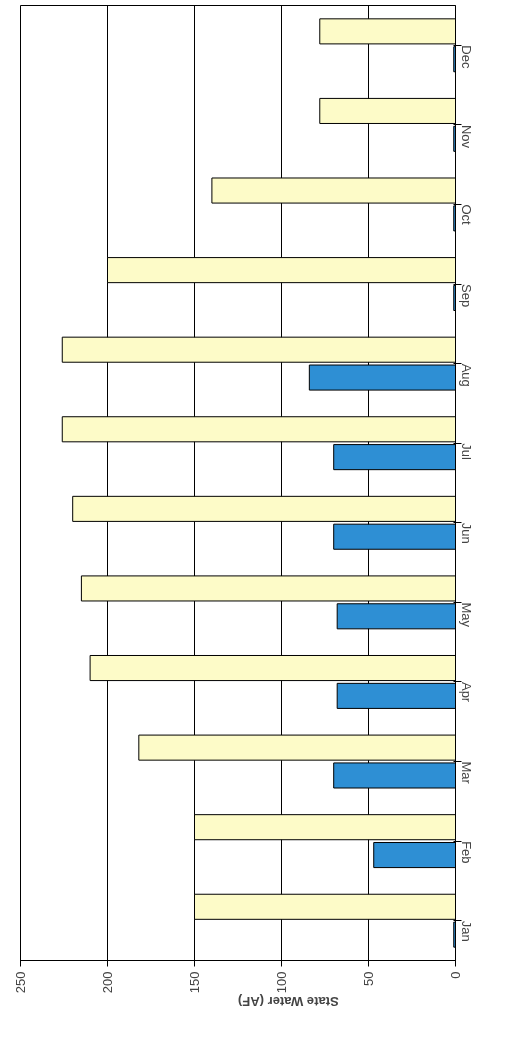  Describe the element at coordinates (466, 931) in the screenshot. I see `y-tick-label: Jan` at that location.